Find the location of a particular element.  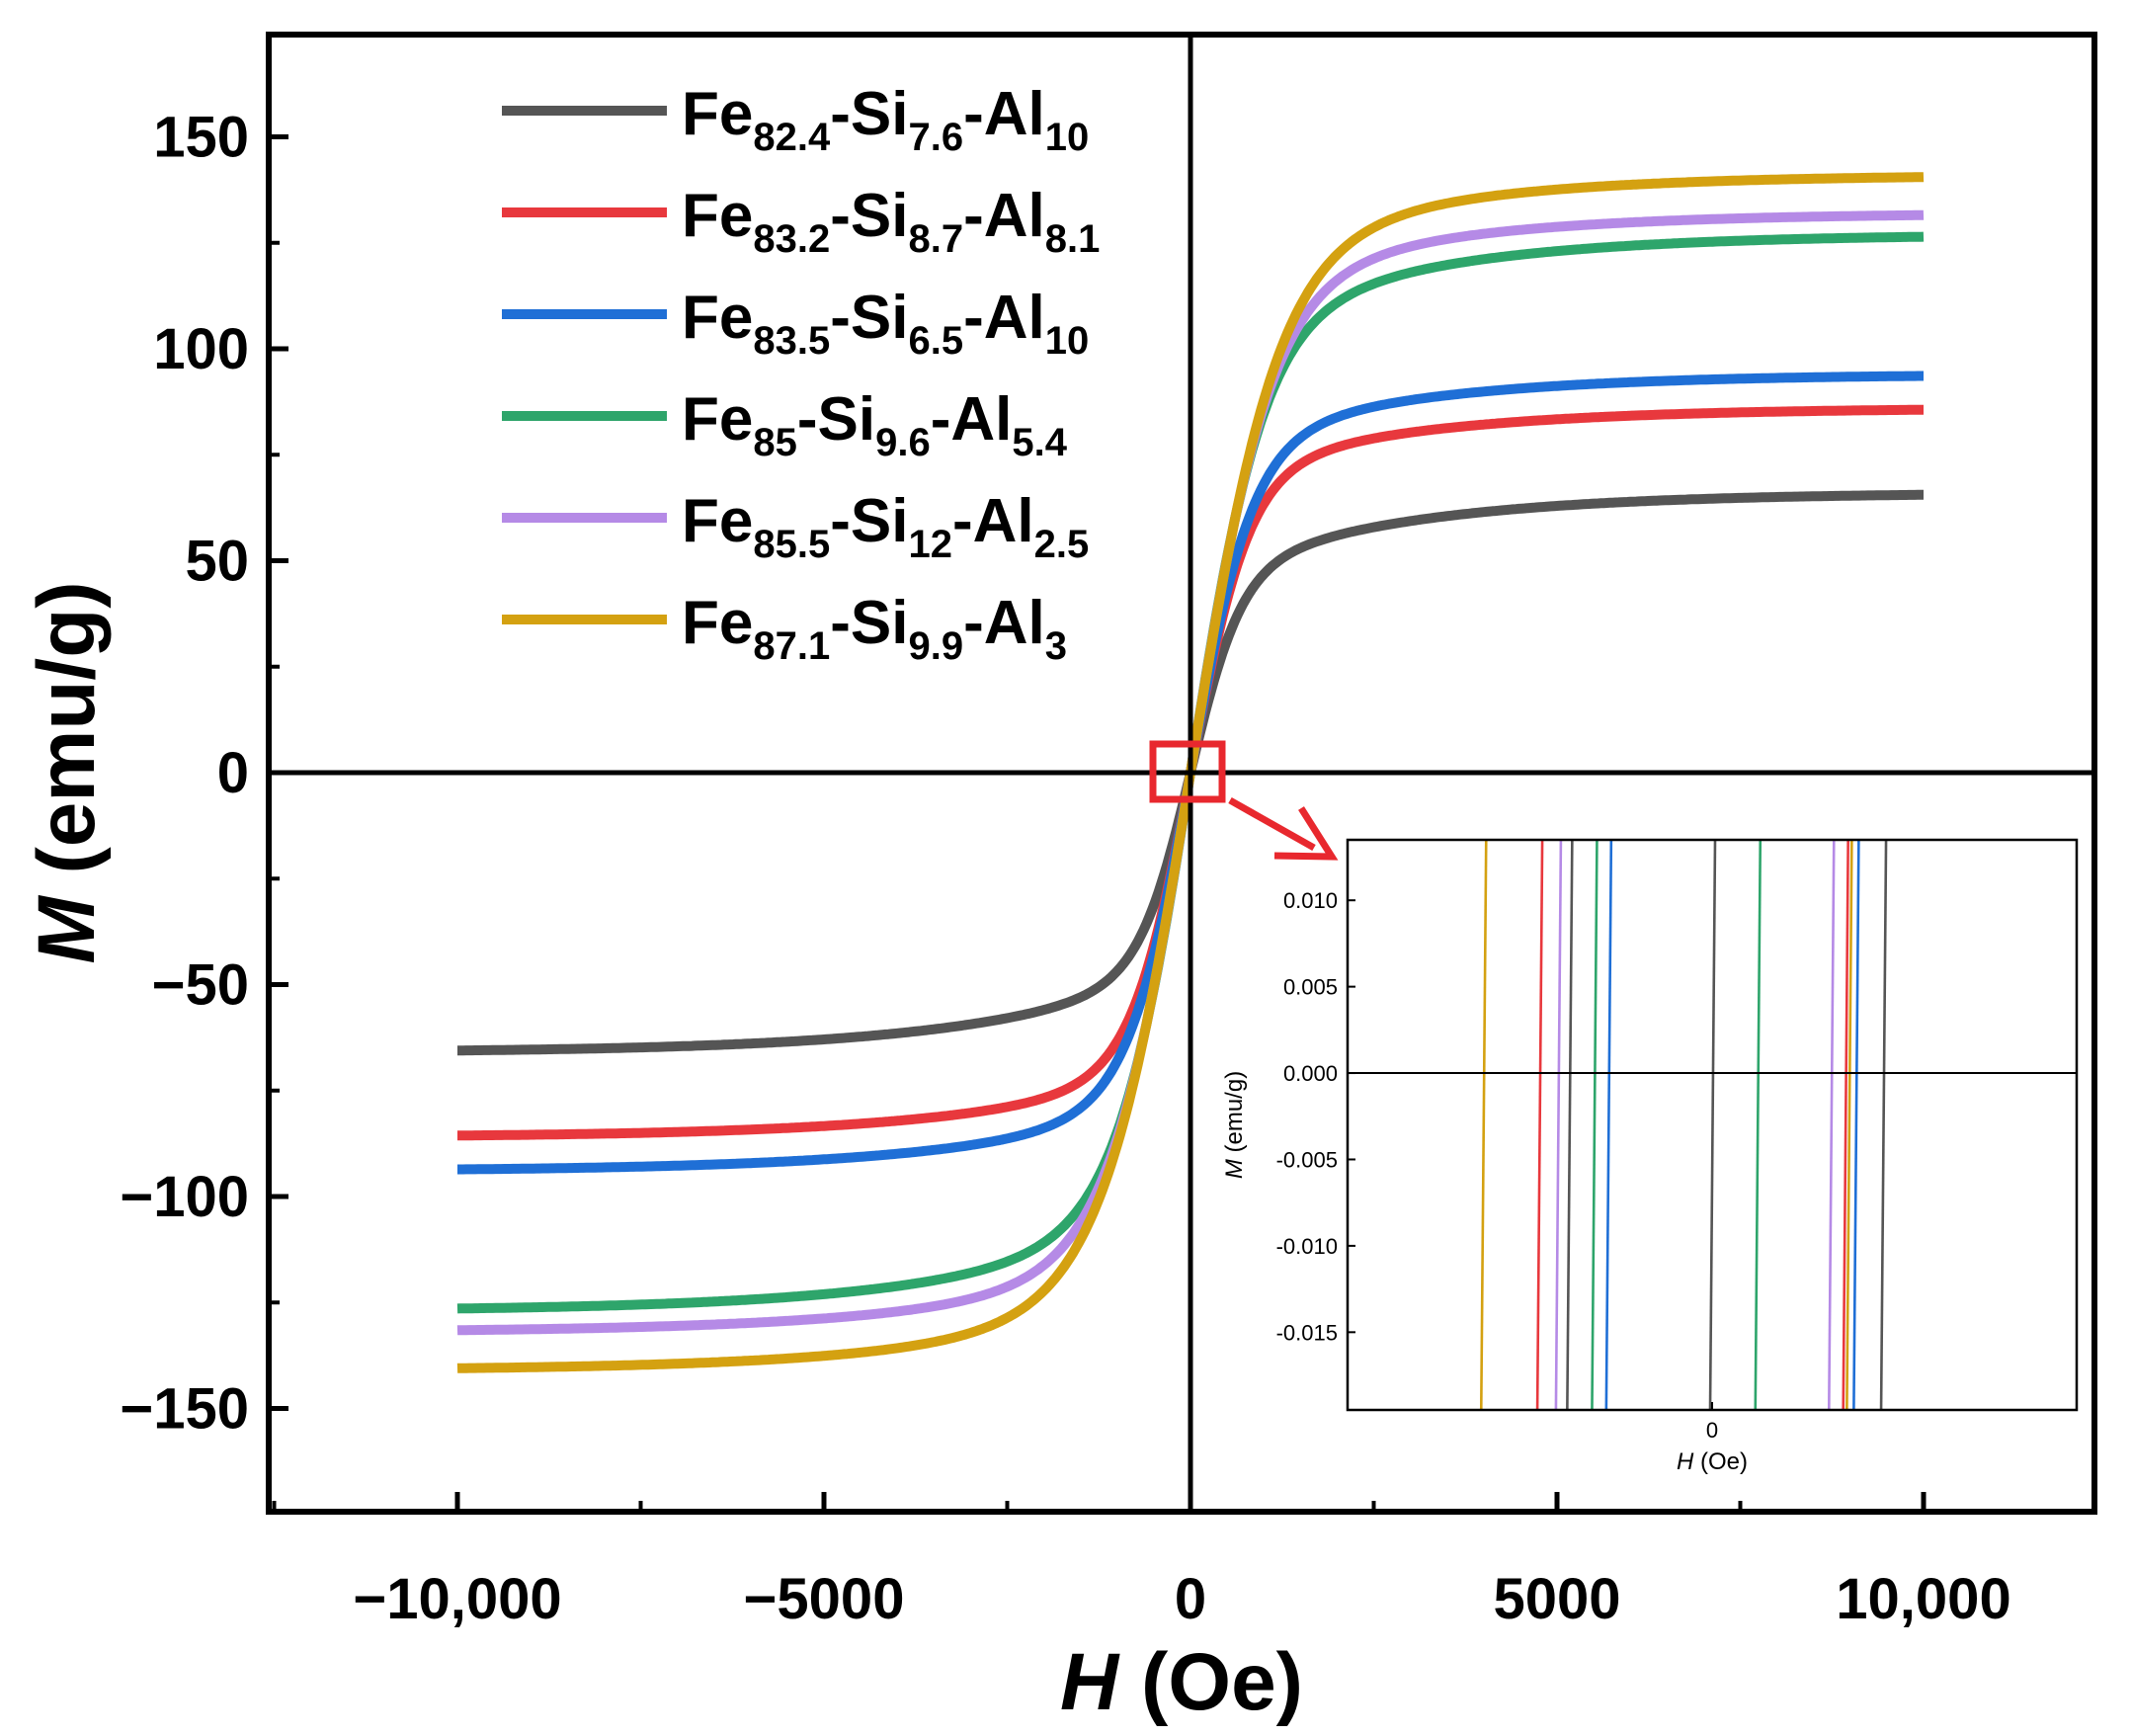

legend-element-2-1: -Si is located at coordinates (869, 318).